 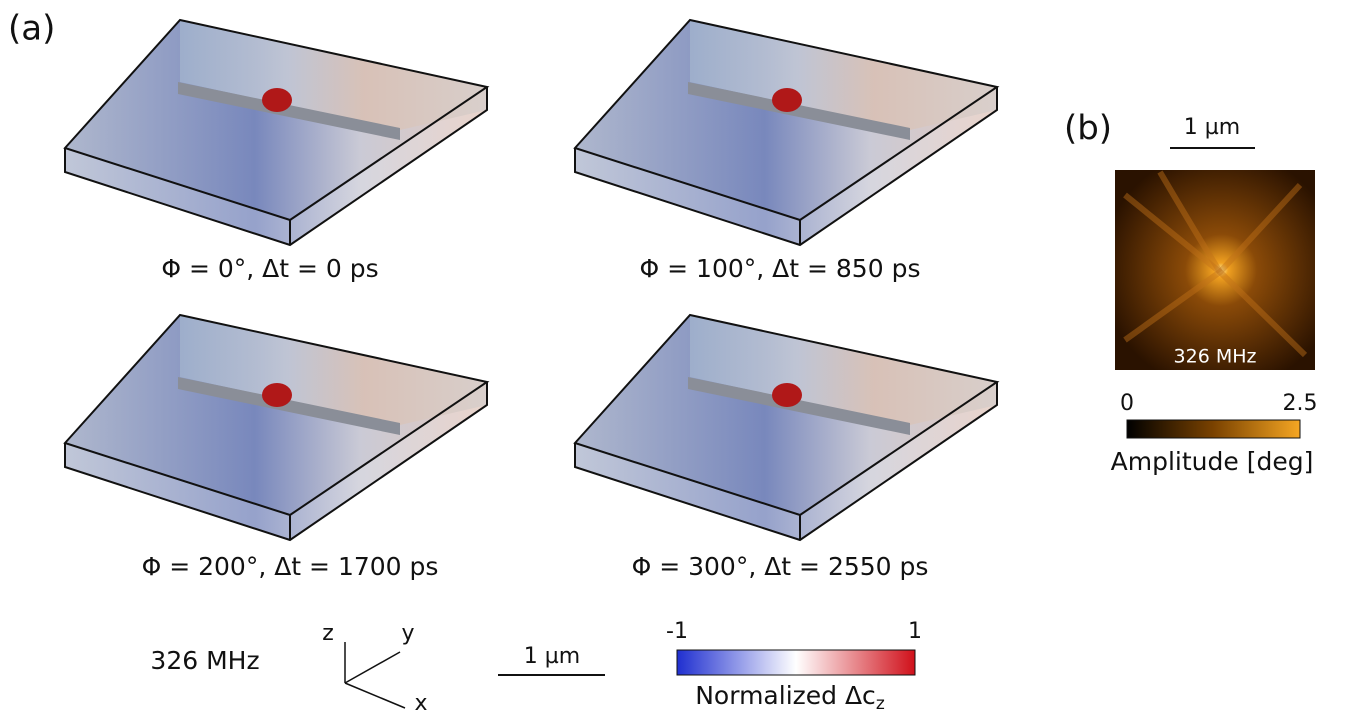 What do you see at coordinates (420, 703) in the screenshot?
I see `axis-x: x` at bounding box center [420, 703].